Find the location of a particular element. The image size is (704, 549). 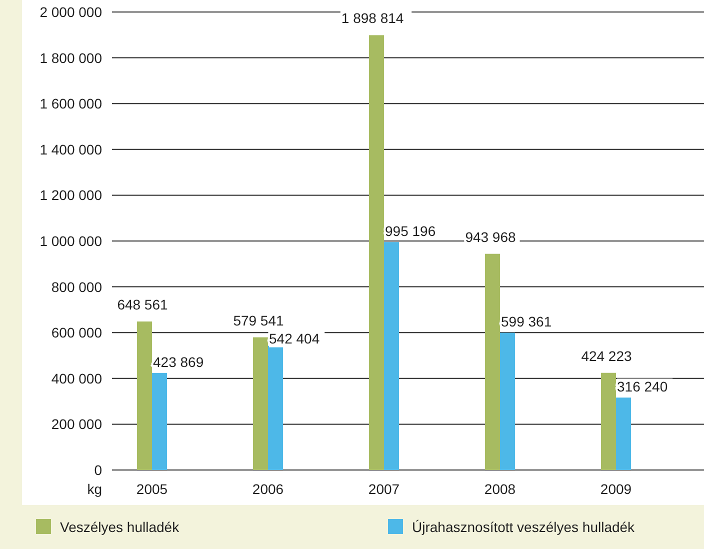

data-label: 542 404 is located at coordinates (294, 338).